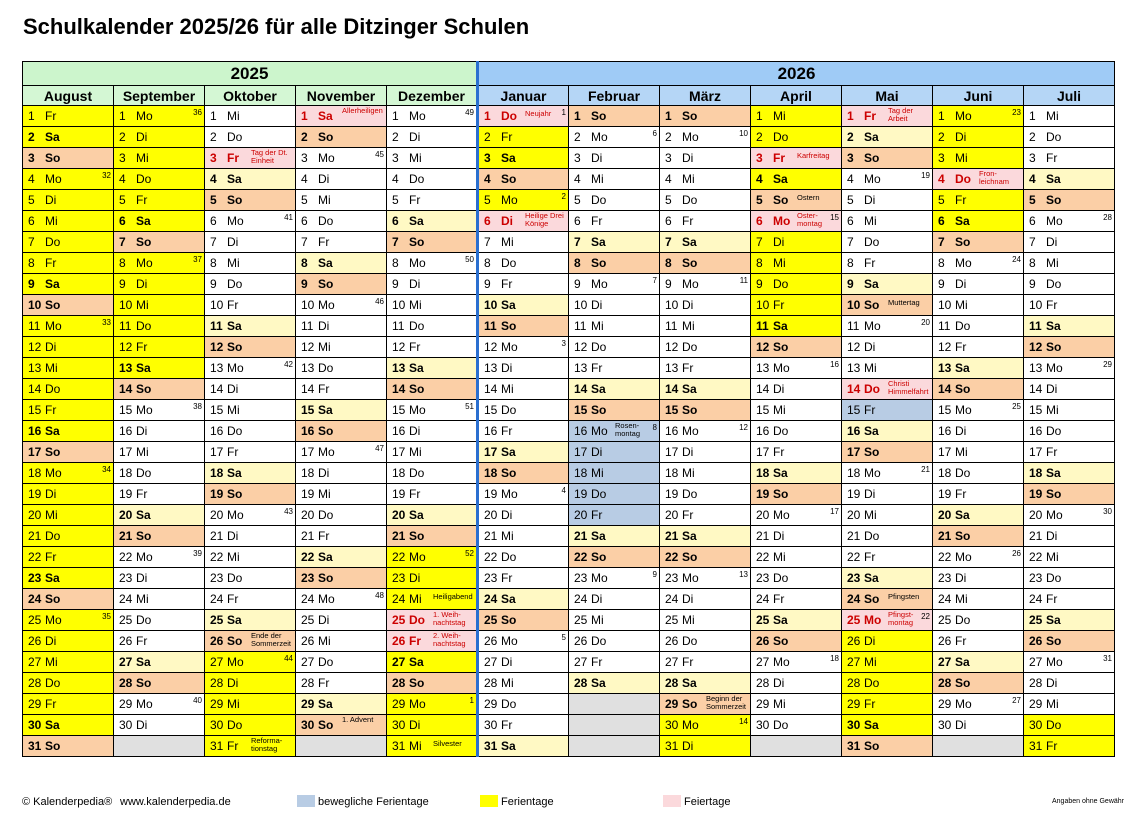 The image size is (1143, 817). Describe the element at coordinates (432, 704) in the screenshot. I see `day-cell: 29 Mo 1` at that location.